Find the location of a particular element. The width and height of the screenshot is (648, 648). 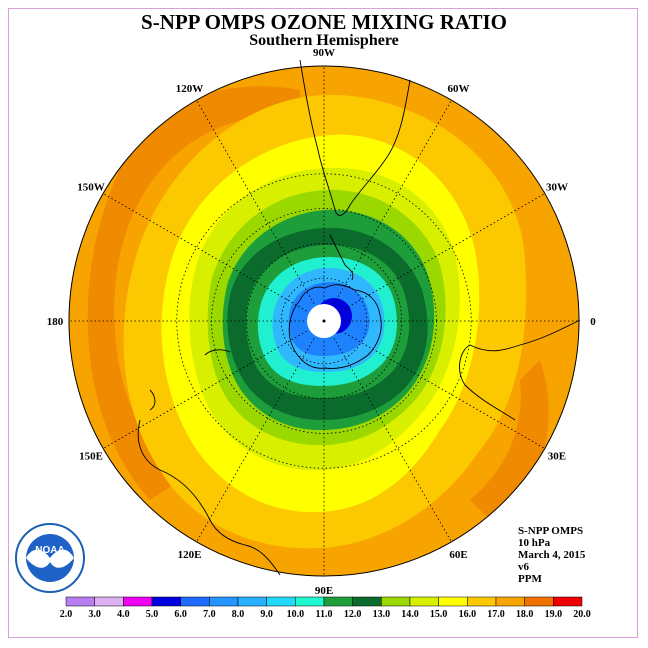

new-zealand-coast is located at coordinates (190, 380).